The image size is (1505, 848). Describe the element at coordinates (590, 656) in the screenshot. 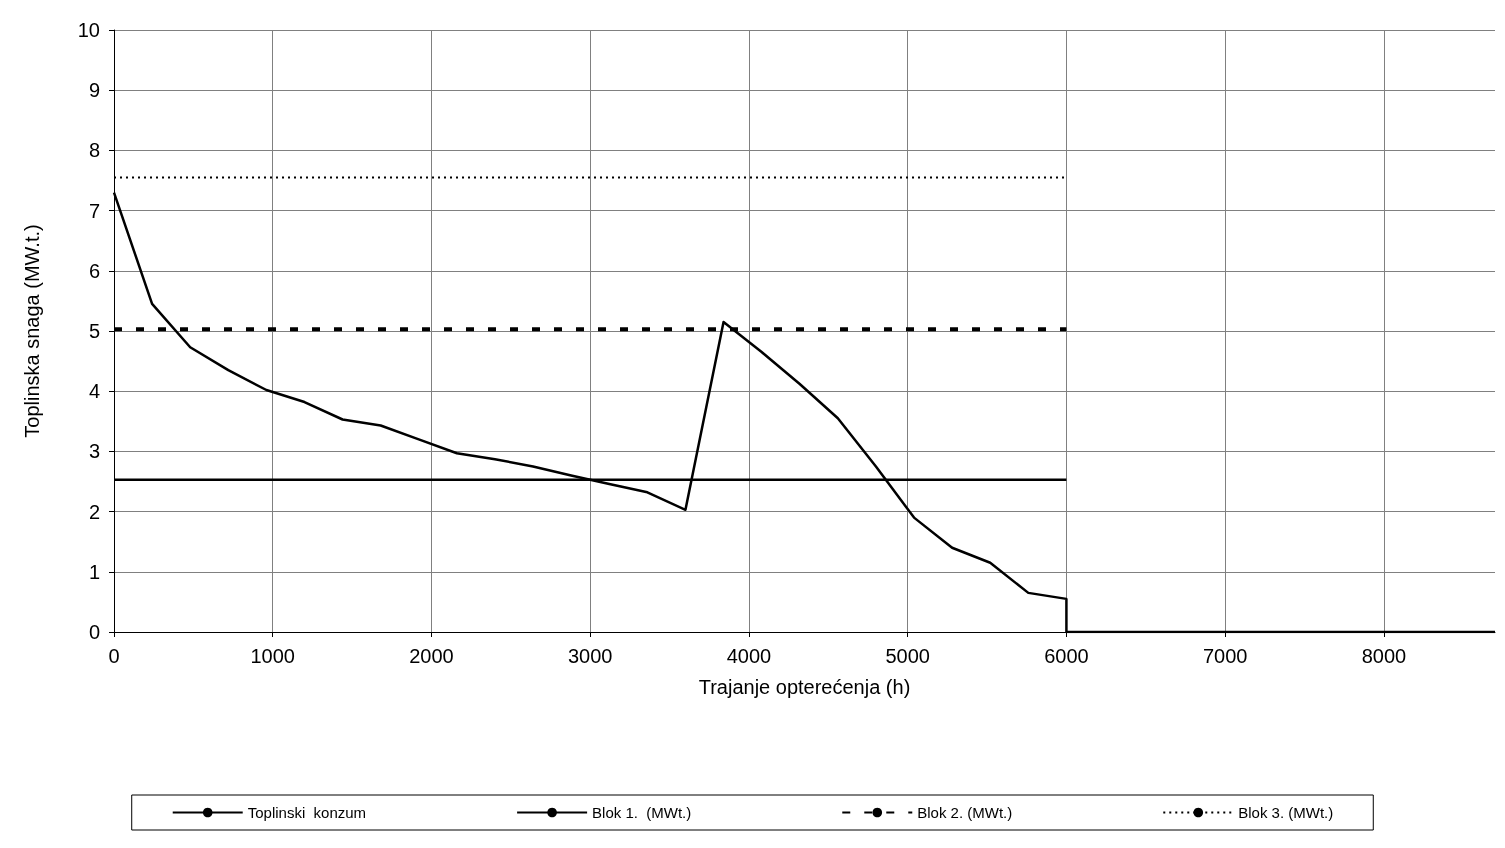

I see `x-tick-label: 3000` at that location.